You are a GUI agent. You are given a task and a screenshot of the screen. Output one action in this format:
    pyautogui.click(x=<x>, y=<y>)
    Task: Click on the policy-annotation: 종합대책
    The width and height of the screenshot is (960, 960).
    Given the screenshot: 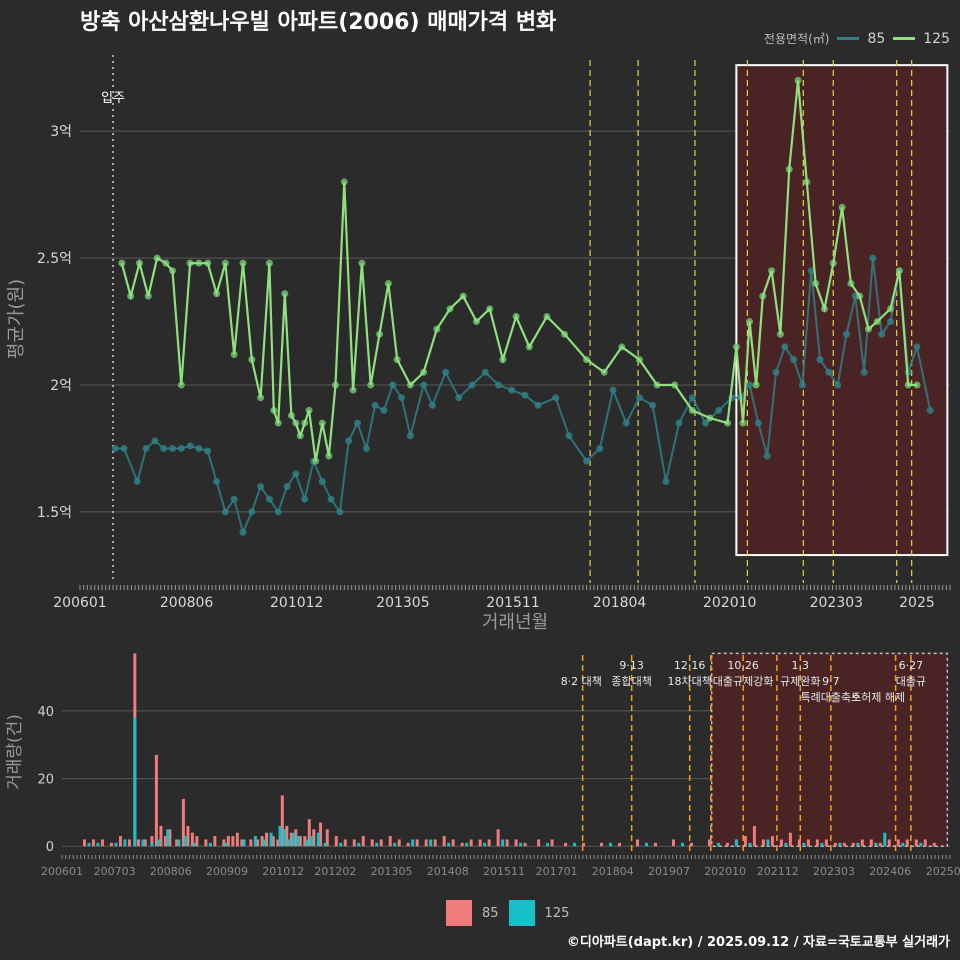 What is the action you would take?
    pyautogui.click(x=631, y=681)
    